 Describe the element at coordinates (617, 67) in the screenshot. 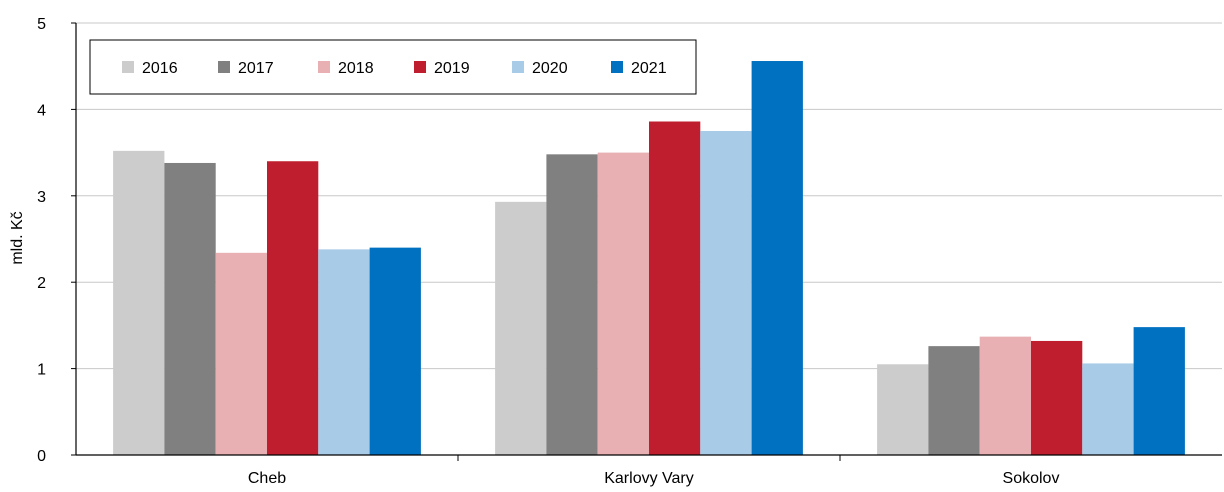

I see `legend-swatch-2021` at that location.